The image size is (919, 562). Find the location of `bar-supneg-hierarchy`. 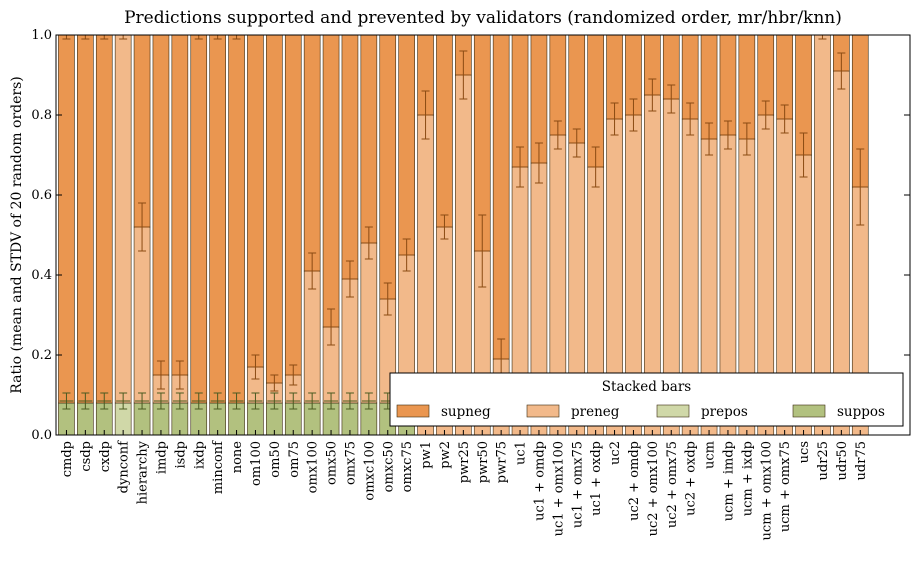

bar-supneg-hierarchy is located at coordinates (142, 131).